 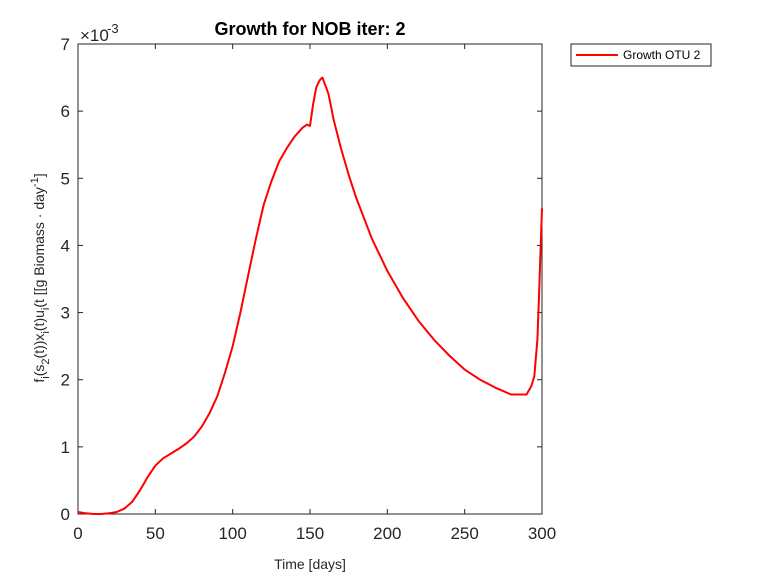 I want to click on legend-label-growth-otu-2: Growth OTU 2, so click(x=662, y=55).